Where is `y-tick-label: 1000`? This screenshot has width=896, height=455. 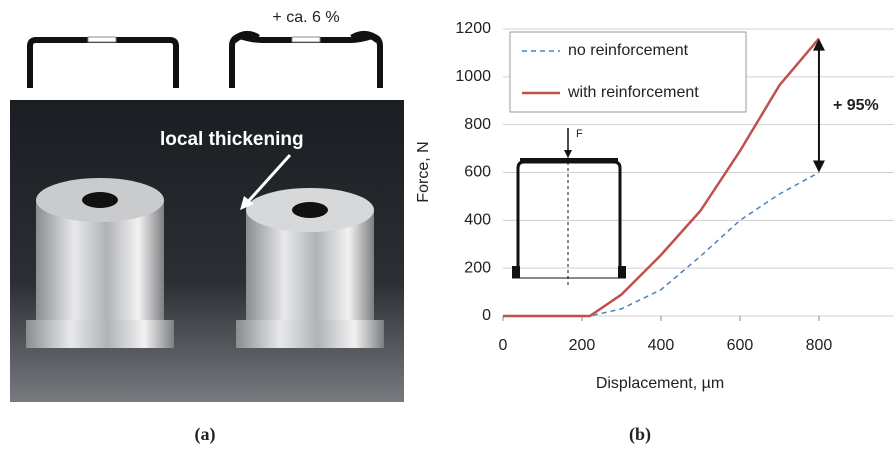 y-tick-label: 1000 is located at coordinates (473, 76).